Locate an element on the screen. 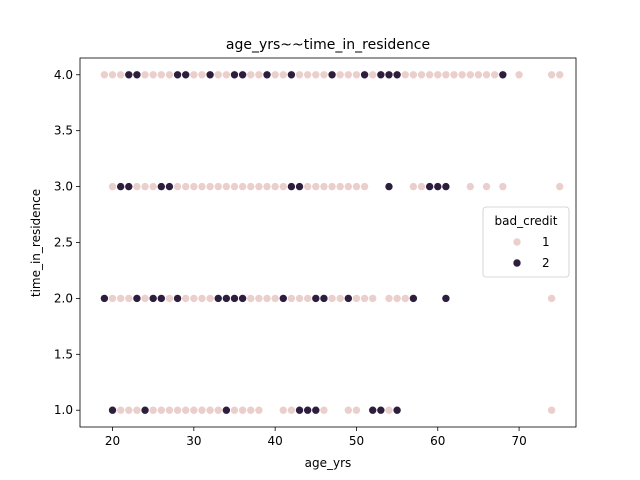 The width and height of the screenshot is (640, 480). x-tick-label: 50 is located at coordinates (356, 441).